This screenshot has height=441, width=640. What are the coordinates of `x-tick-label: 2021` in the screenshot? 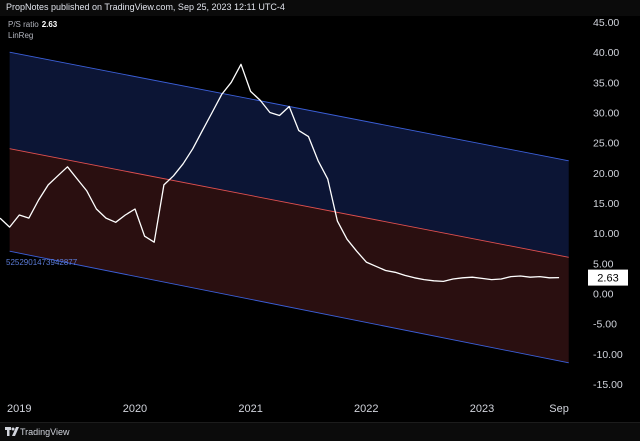 It's located at (250, 409).